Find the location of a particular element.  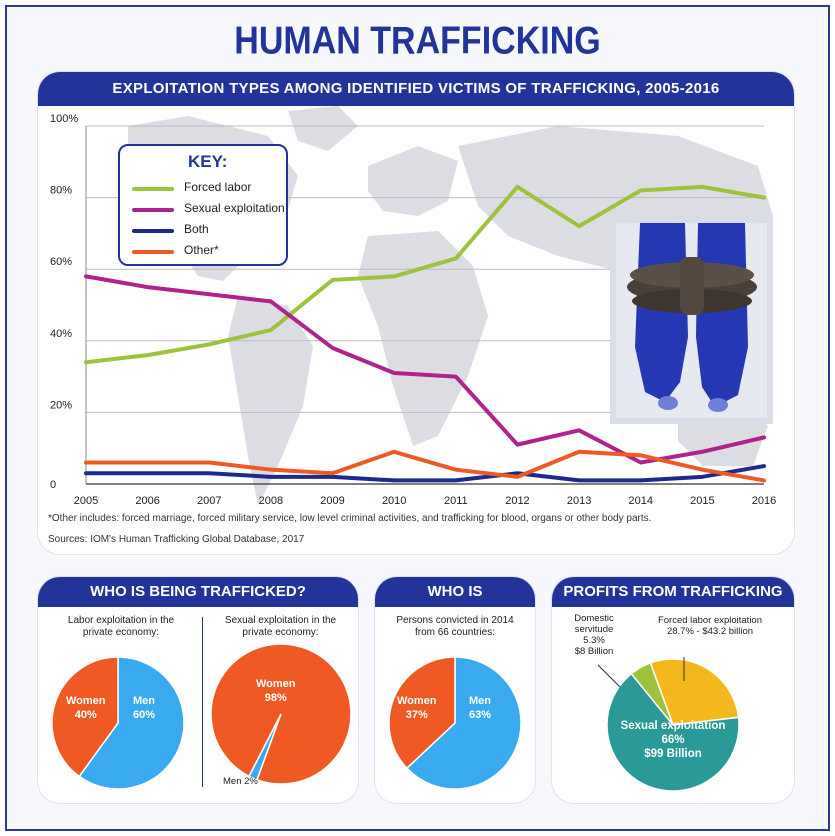

women-value: 40% is located at coordinates (85, 715).